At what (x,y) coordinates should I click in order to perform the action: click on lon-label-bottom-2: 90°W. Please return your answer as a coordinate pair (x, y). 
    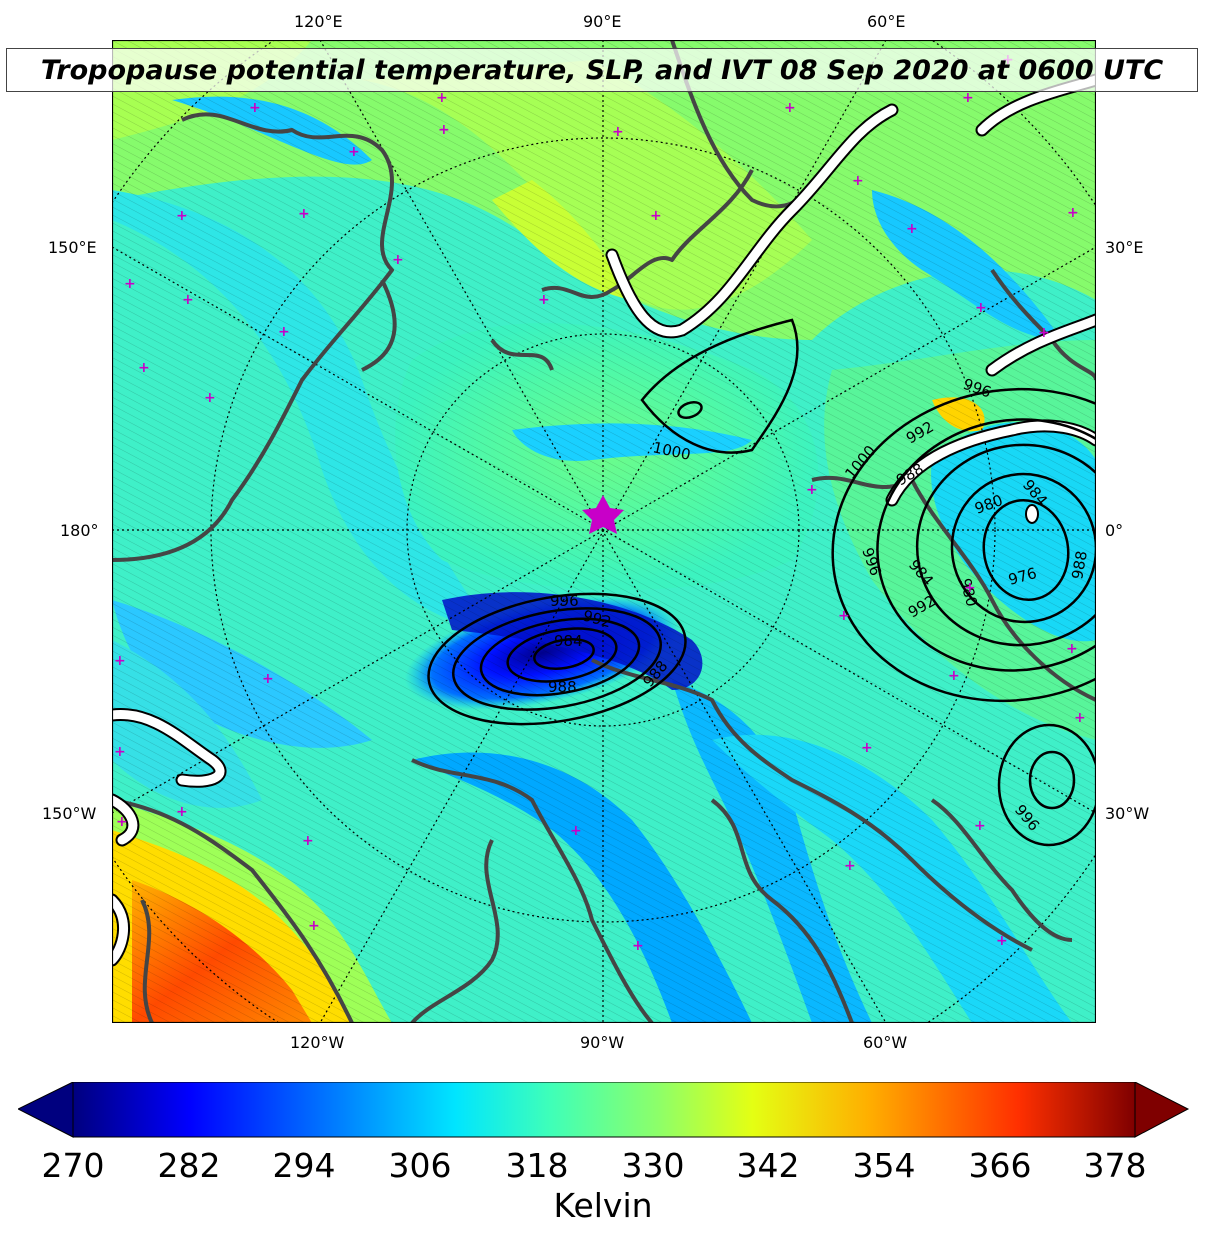
    Looking at the image, I should click on (602, 1042).